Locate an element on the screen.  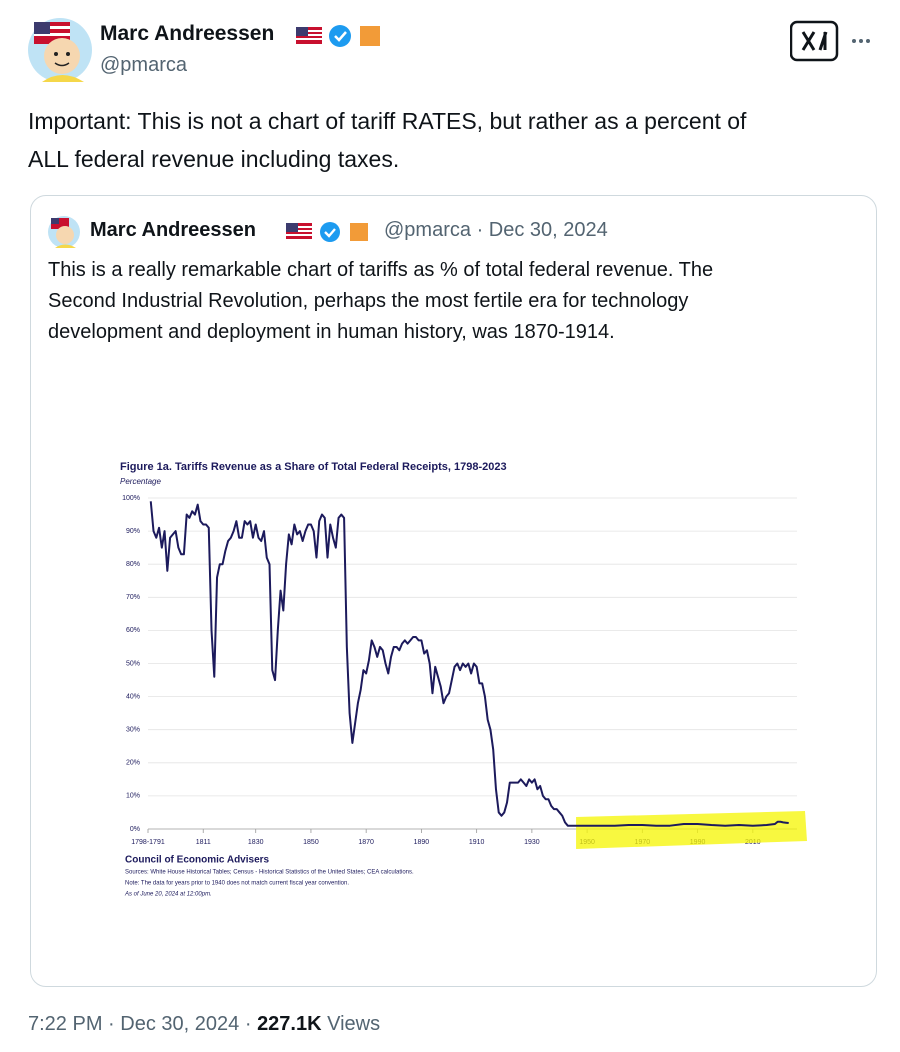
view-count: 227.1K is located at coordinates (289, 1024).